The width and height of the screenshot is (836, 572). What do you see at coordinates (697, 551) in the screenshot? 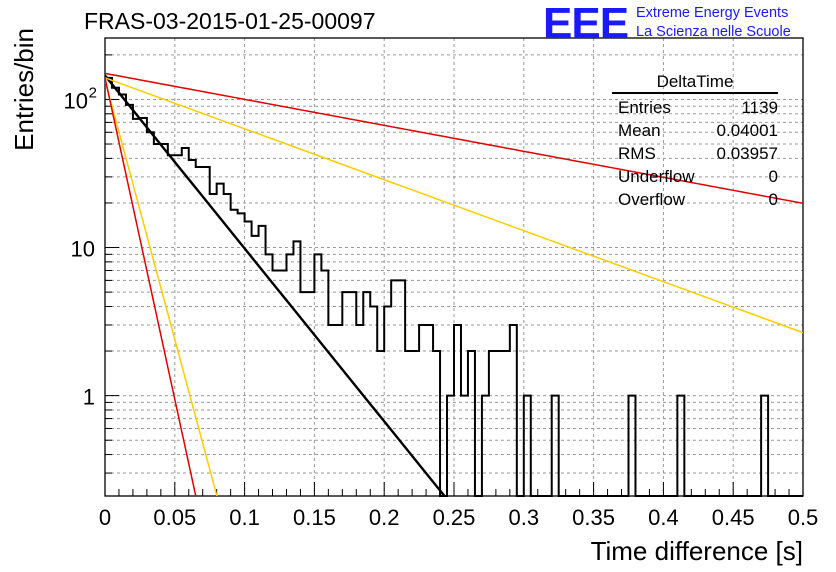
I see `x-axis-label: Time difference [s]` at bounding box center [697, 551].